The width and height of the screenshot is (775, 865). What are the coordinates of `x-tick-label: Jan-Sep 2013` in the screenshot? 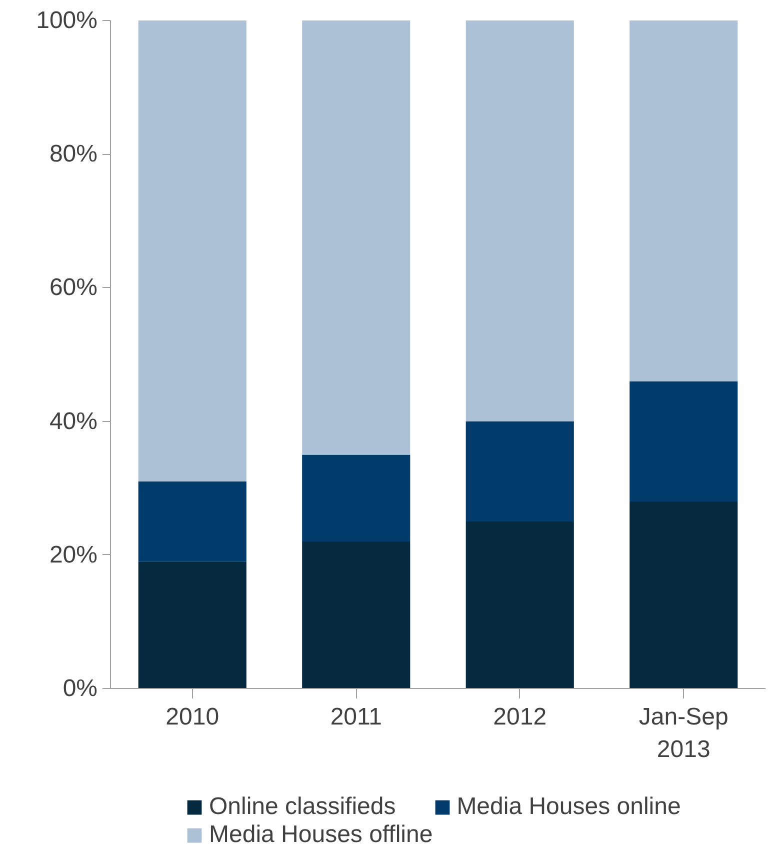 It's located at (683, 733).